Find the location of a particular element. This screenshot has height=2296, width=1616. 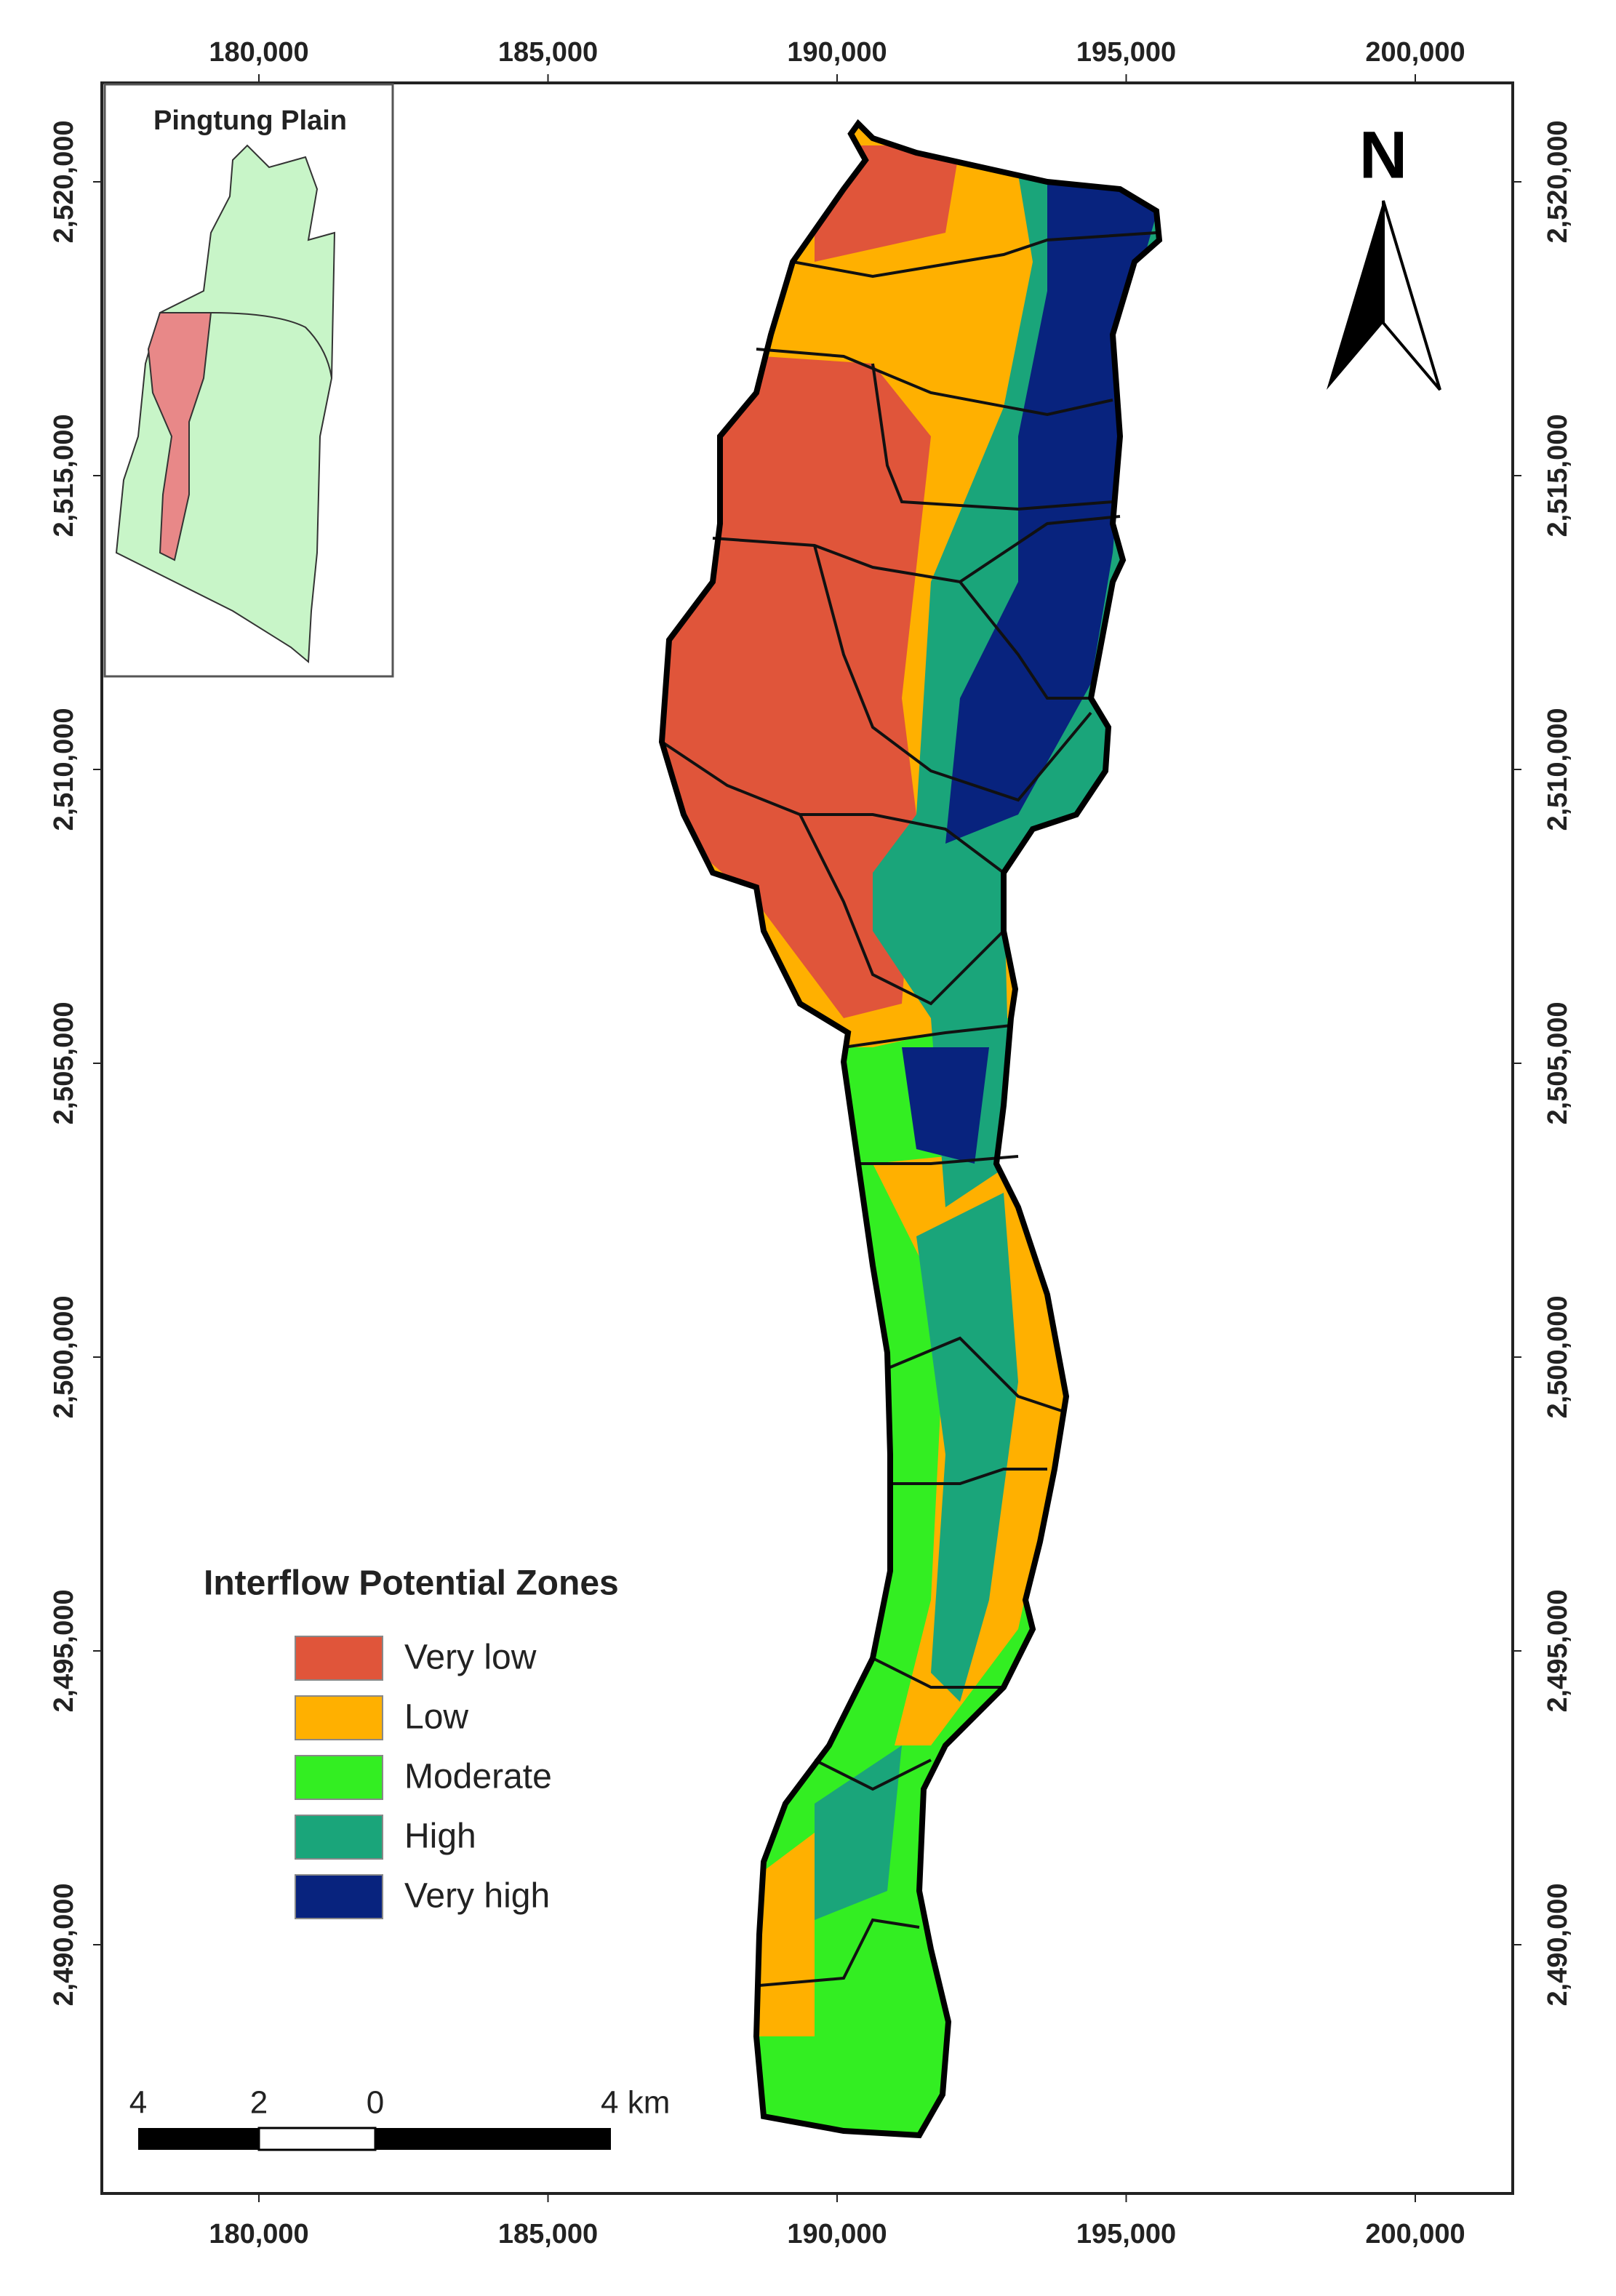

scale-bar: 4 2 0 4 km is located at coordinates (399, 2118).